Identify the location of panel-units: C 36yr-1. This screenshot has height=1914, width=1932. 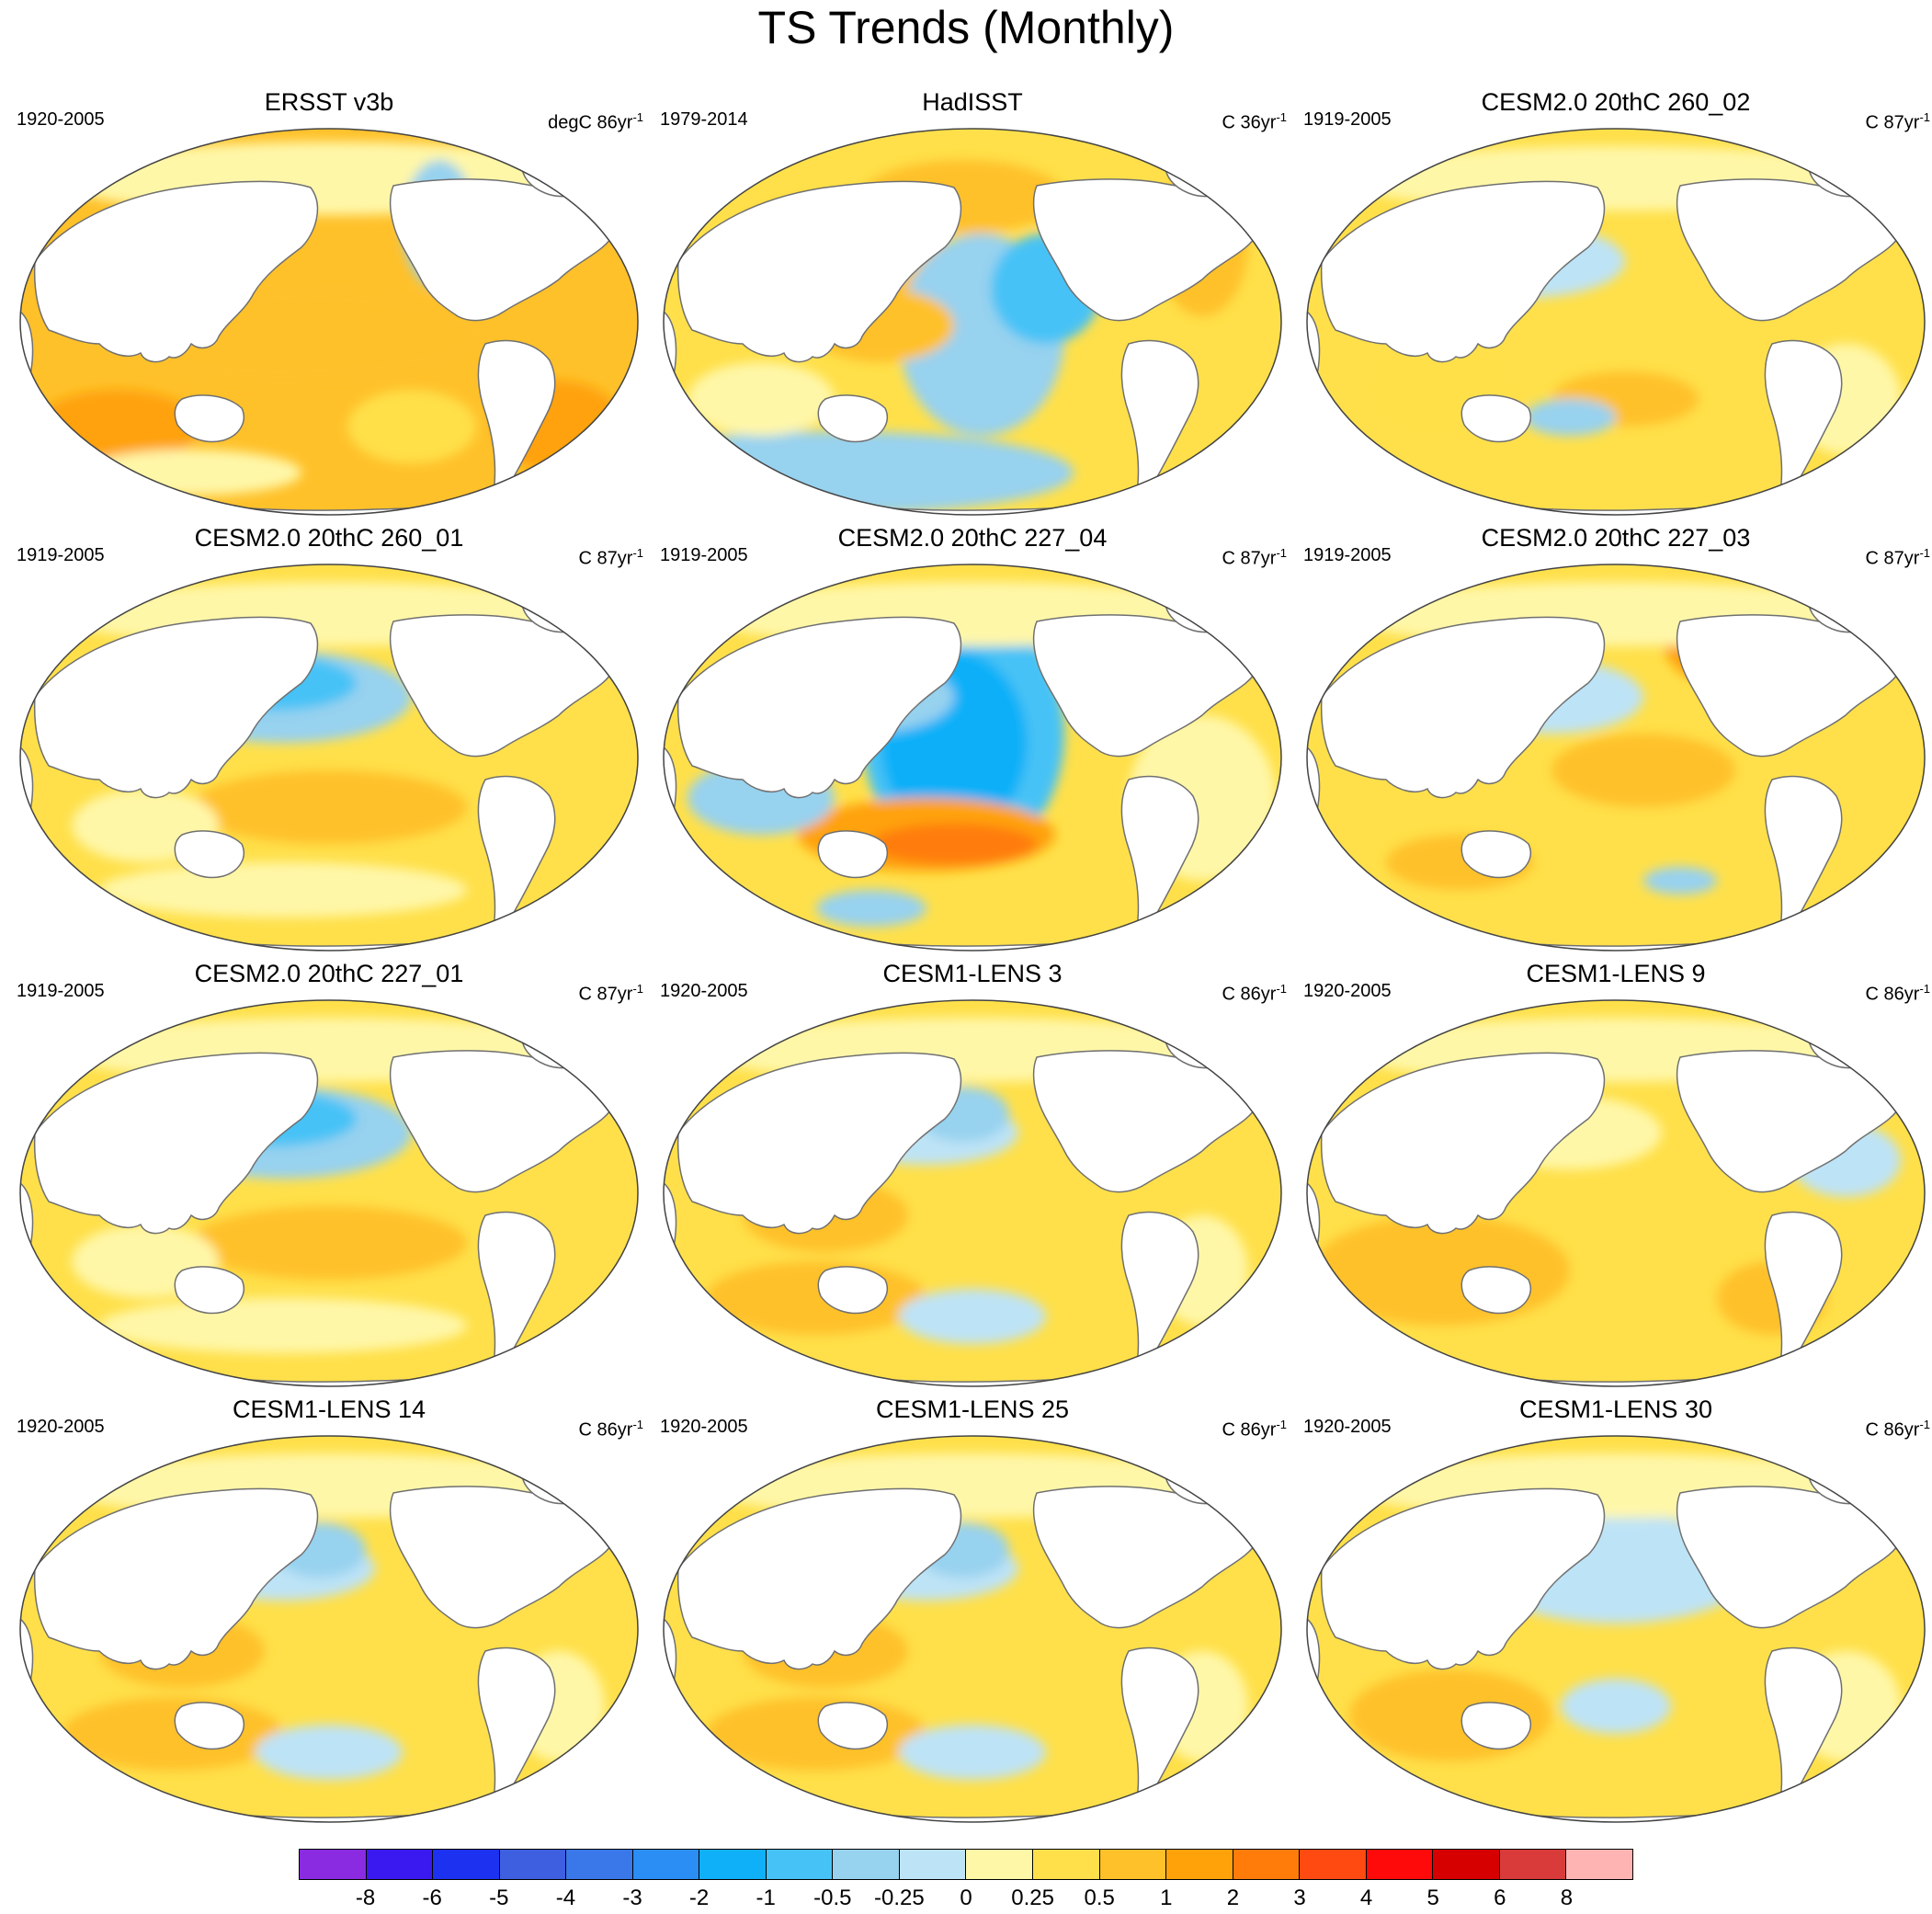
(1254, 120).